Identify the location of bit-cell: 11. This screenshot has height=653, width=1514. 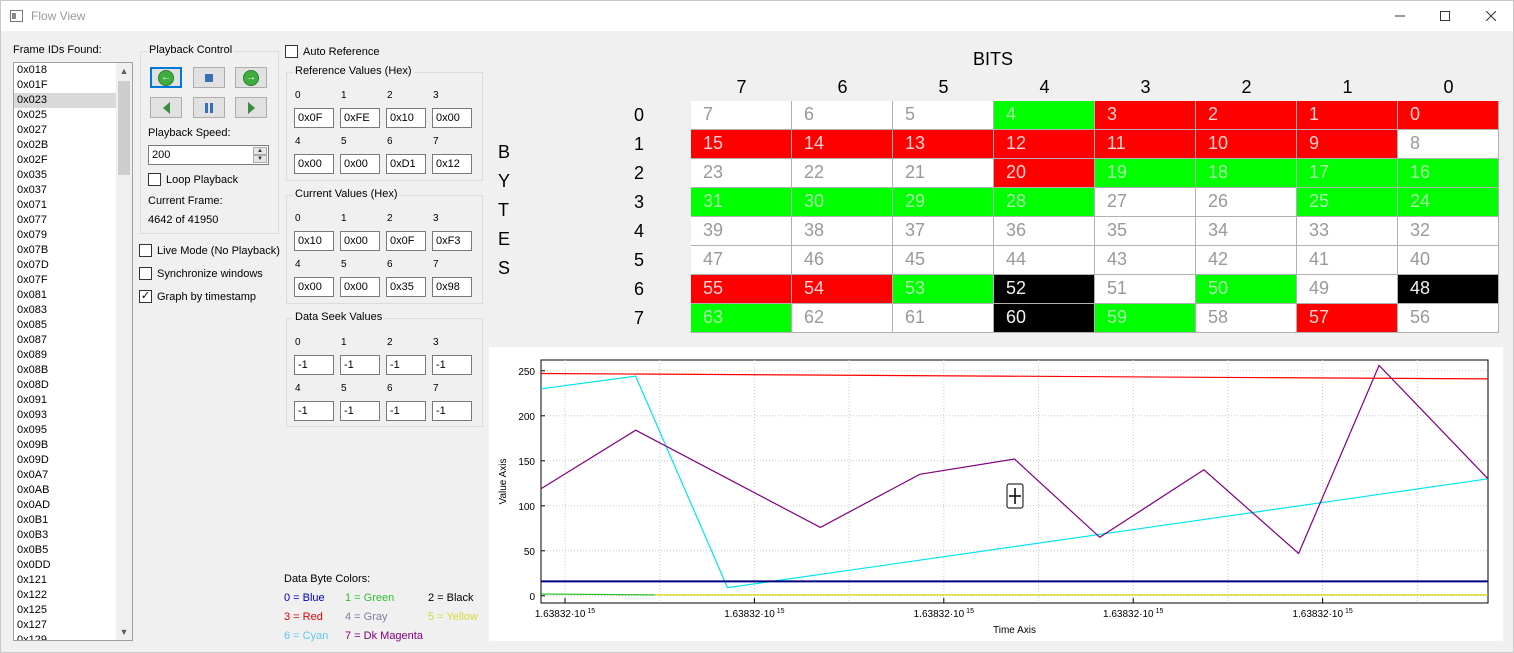
(1145, 144).